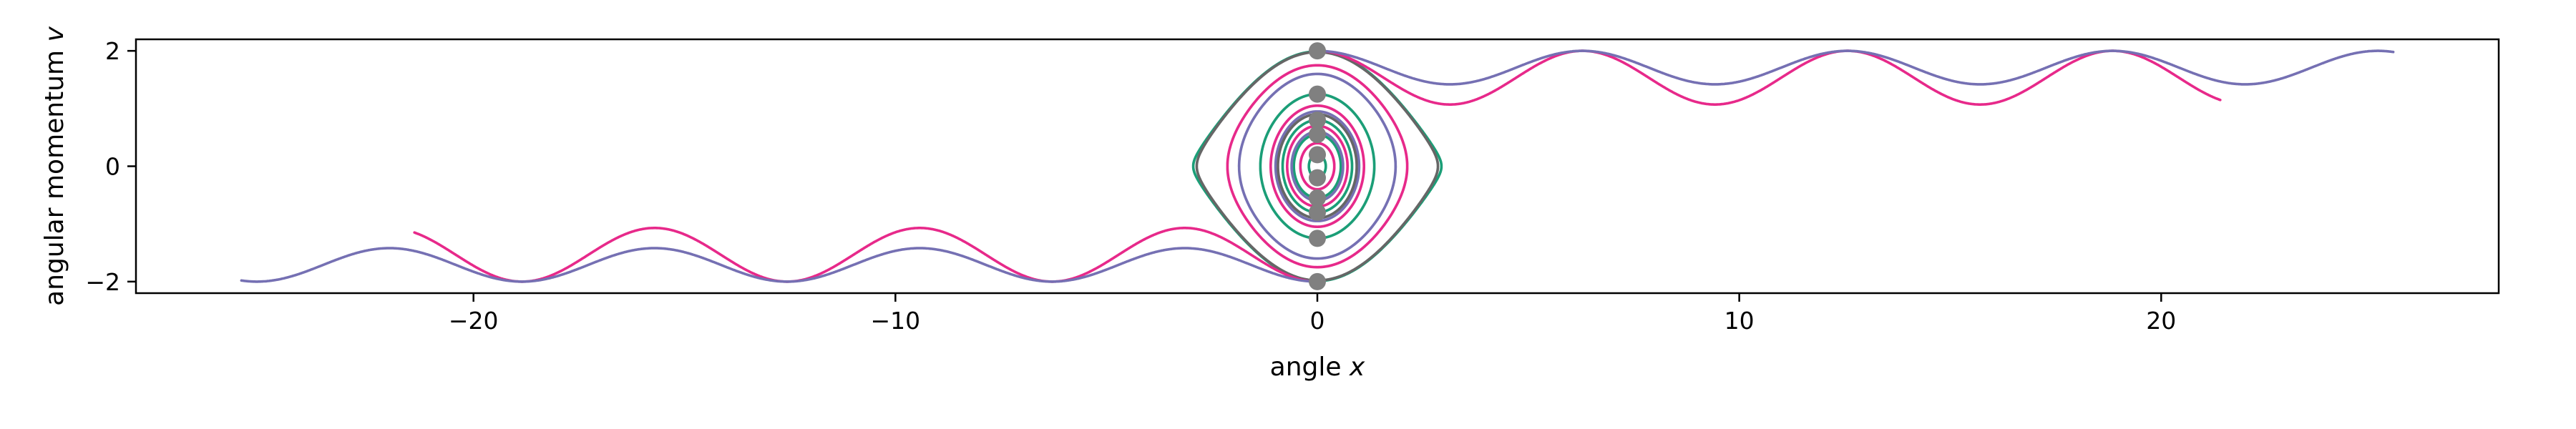 Image resolution: width=2576 pixels, height=429 pixels. I want to click on x-tick-label-1: −20, so click(474, 321).